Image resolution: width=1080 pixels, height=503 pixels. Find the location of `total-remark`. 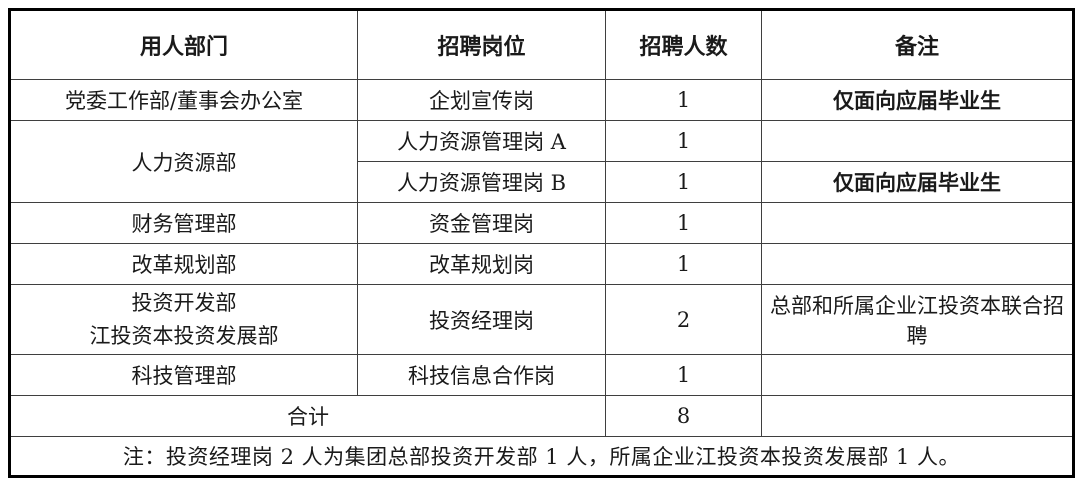

total-remark is located at coordinates (917, 416).